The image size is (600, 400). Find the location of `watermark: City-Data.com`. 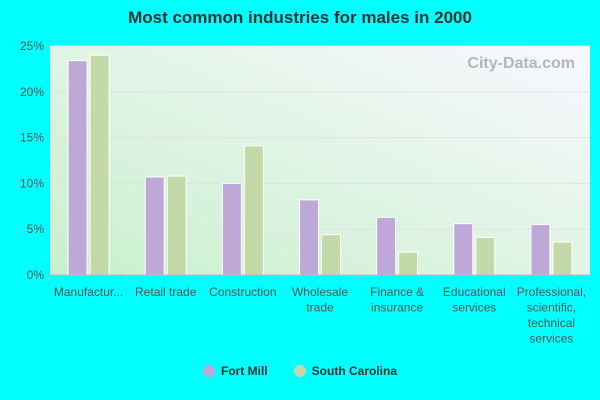

watermark: City-Data.com is located at coordinates (521, 63).